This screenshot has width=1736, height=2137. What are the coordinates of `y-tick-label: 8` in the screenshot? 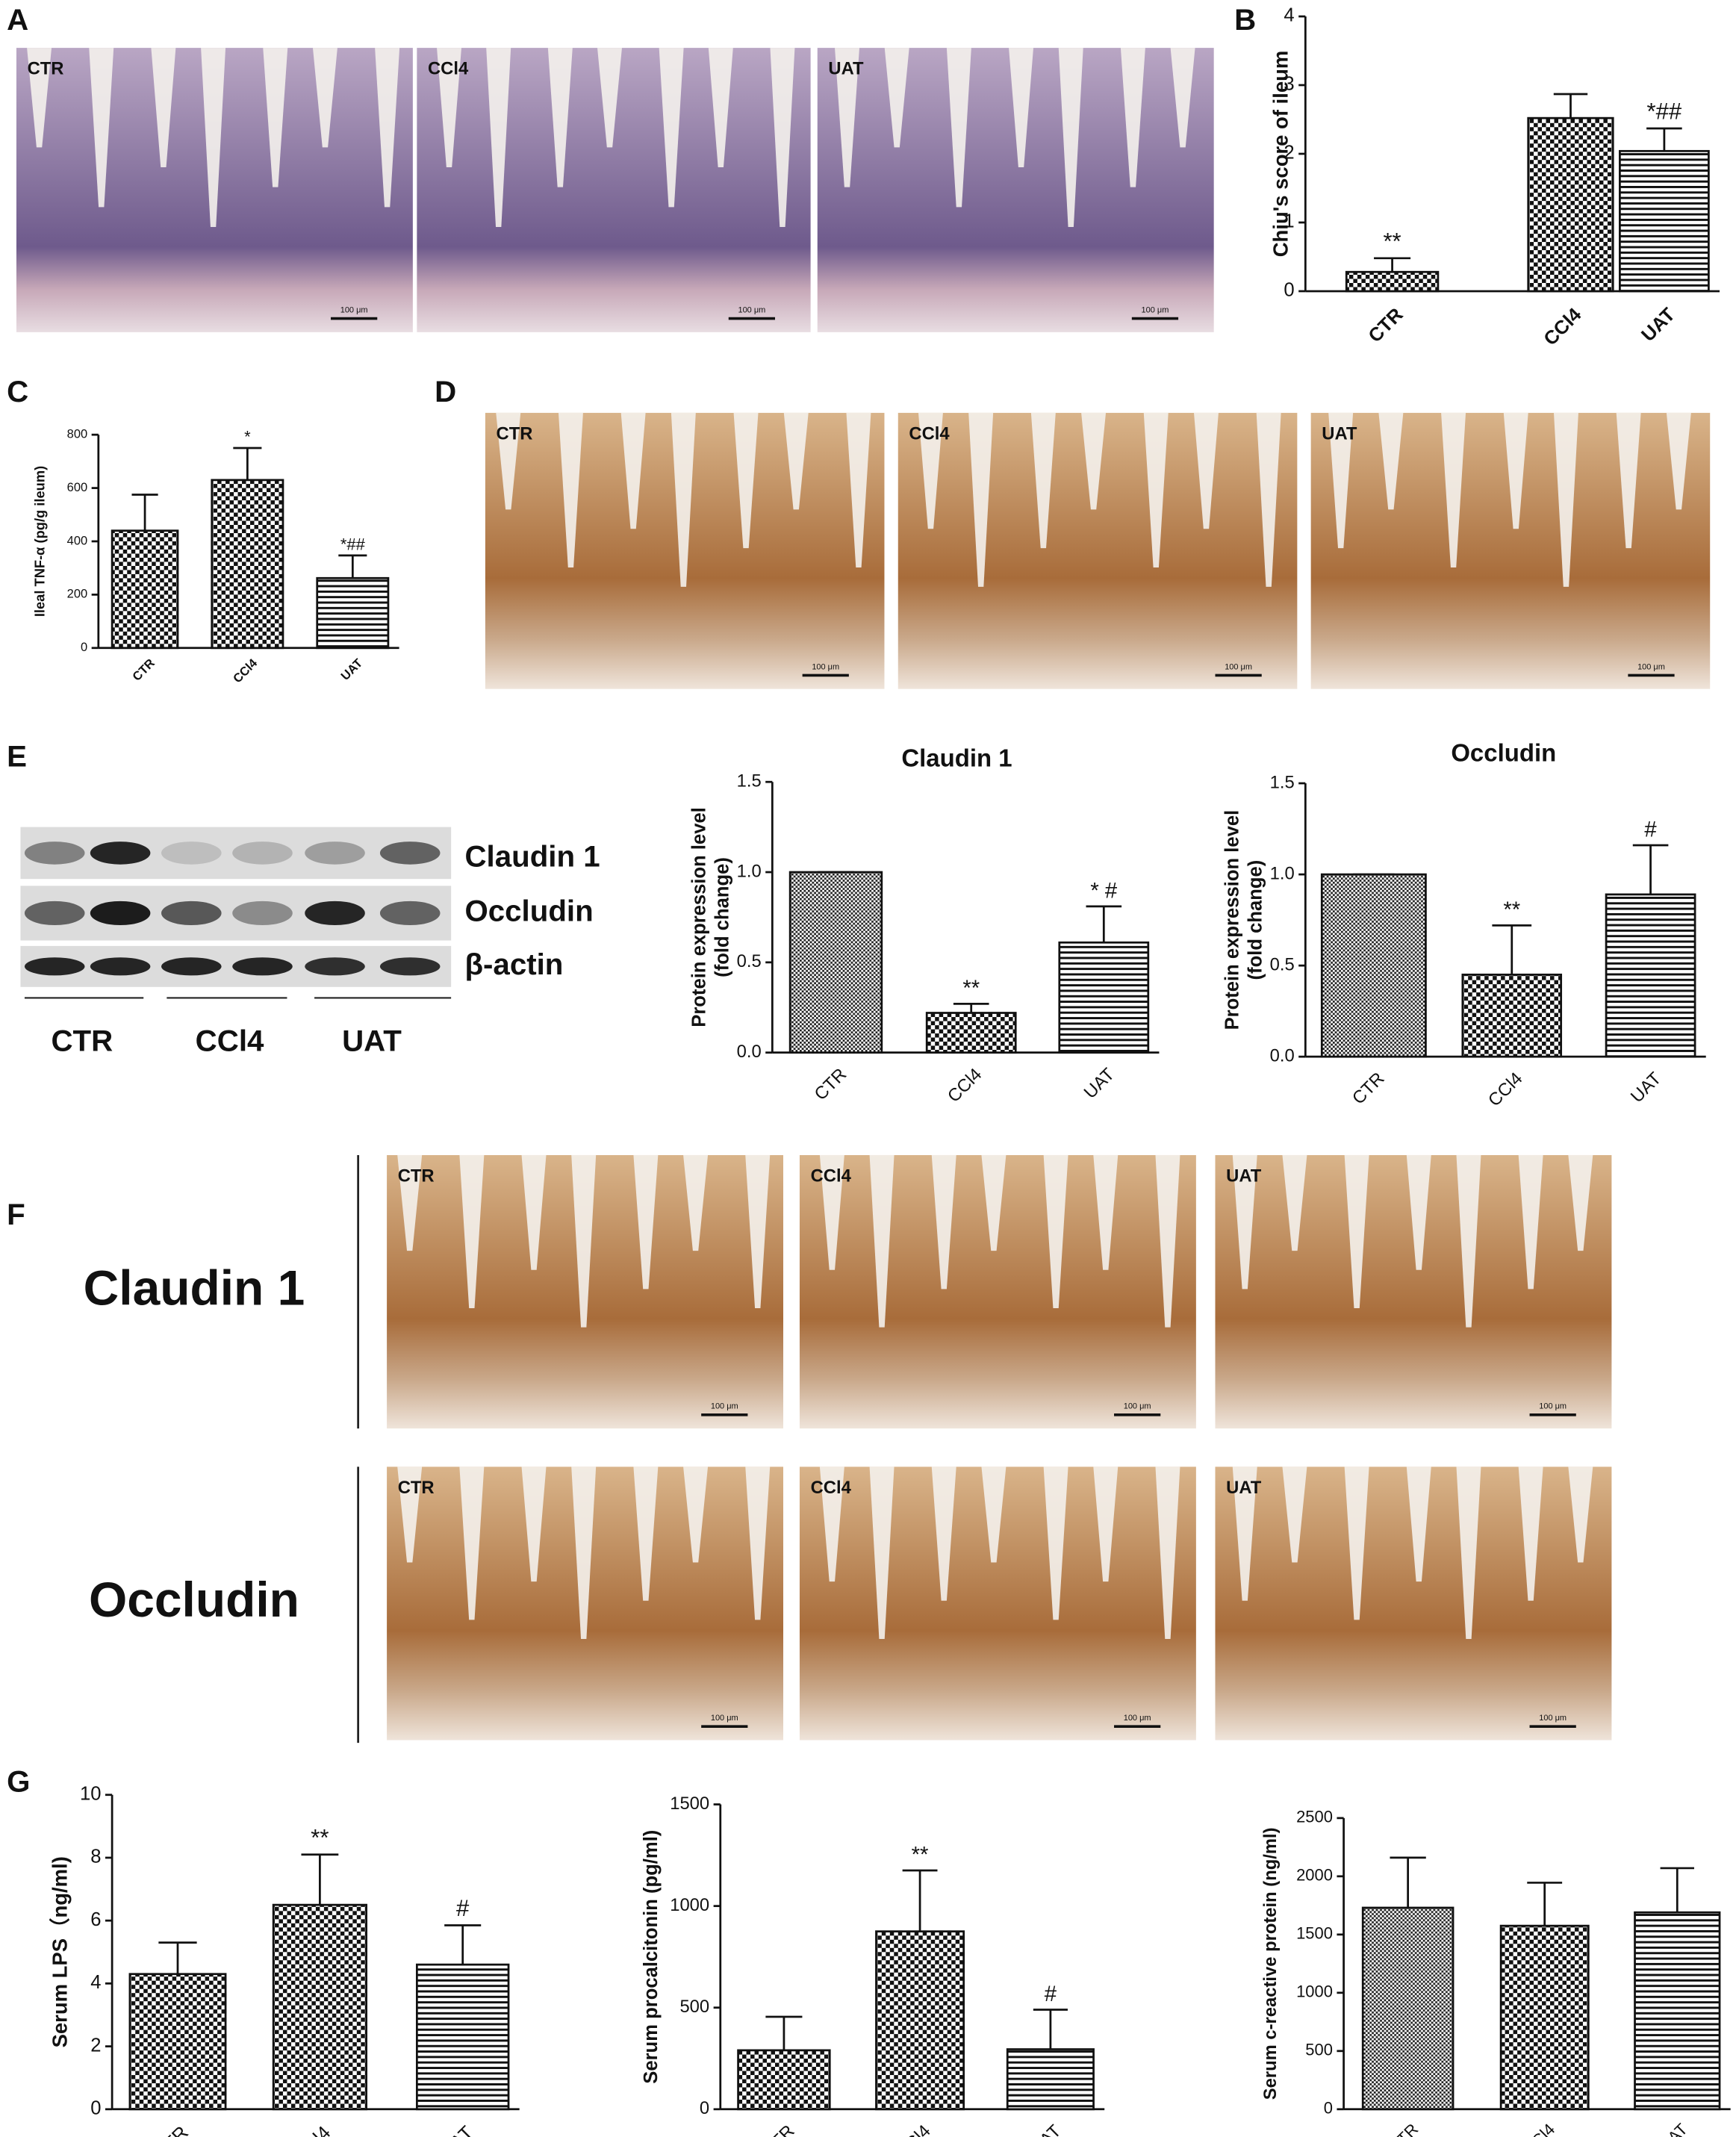 It's located at (95, 1857).